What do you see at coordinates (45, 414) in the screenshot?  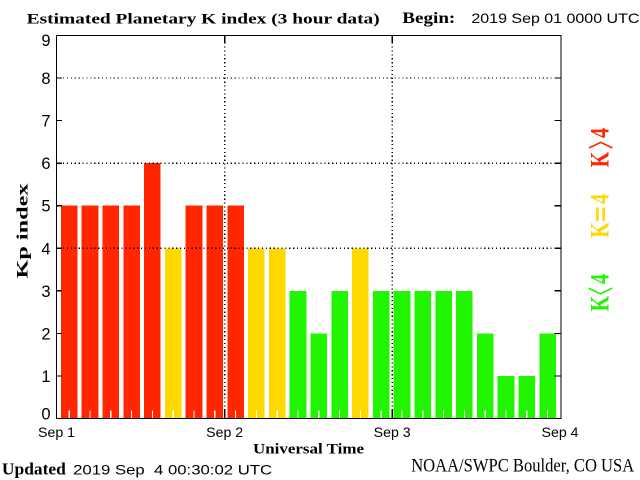 I see `svg-text: 0` at bounding box center [45, 414].